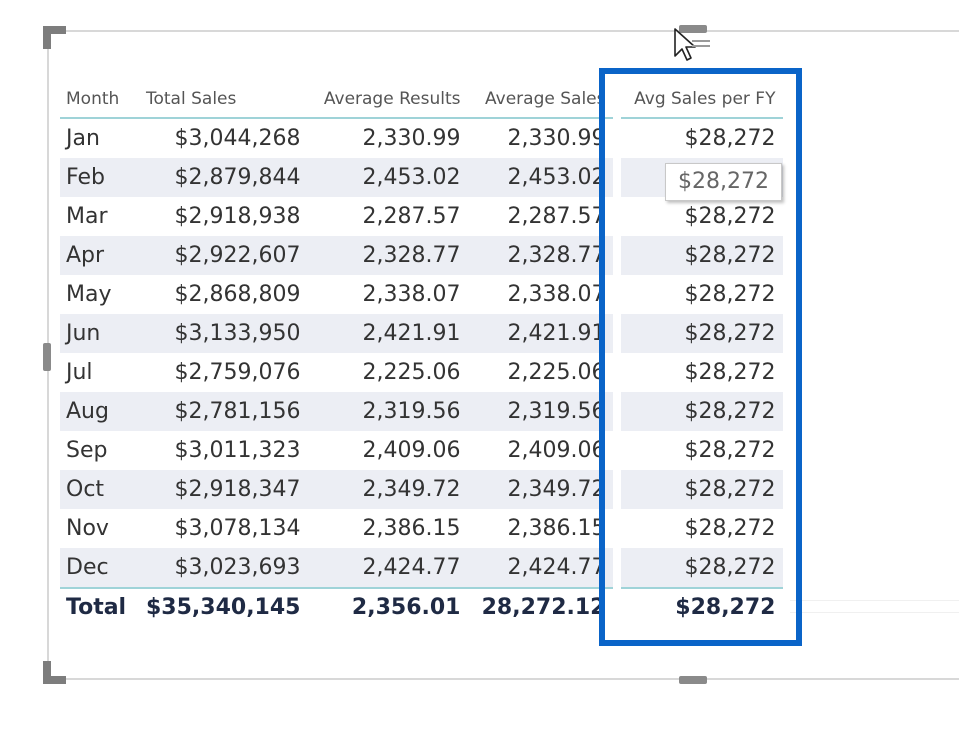 This screenshot has width=959, height=738. I want to click on total-total-sales: $35,340,145, so click(224, 606).